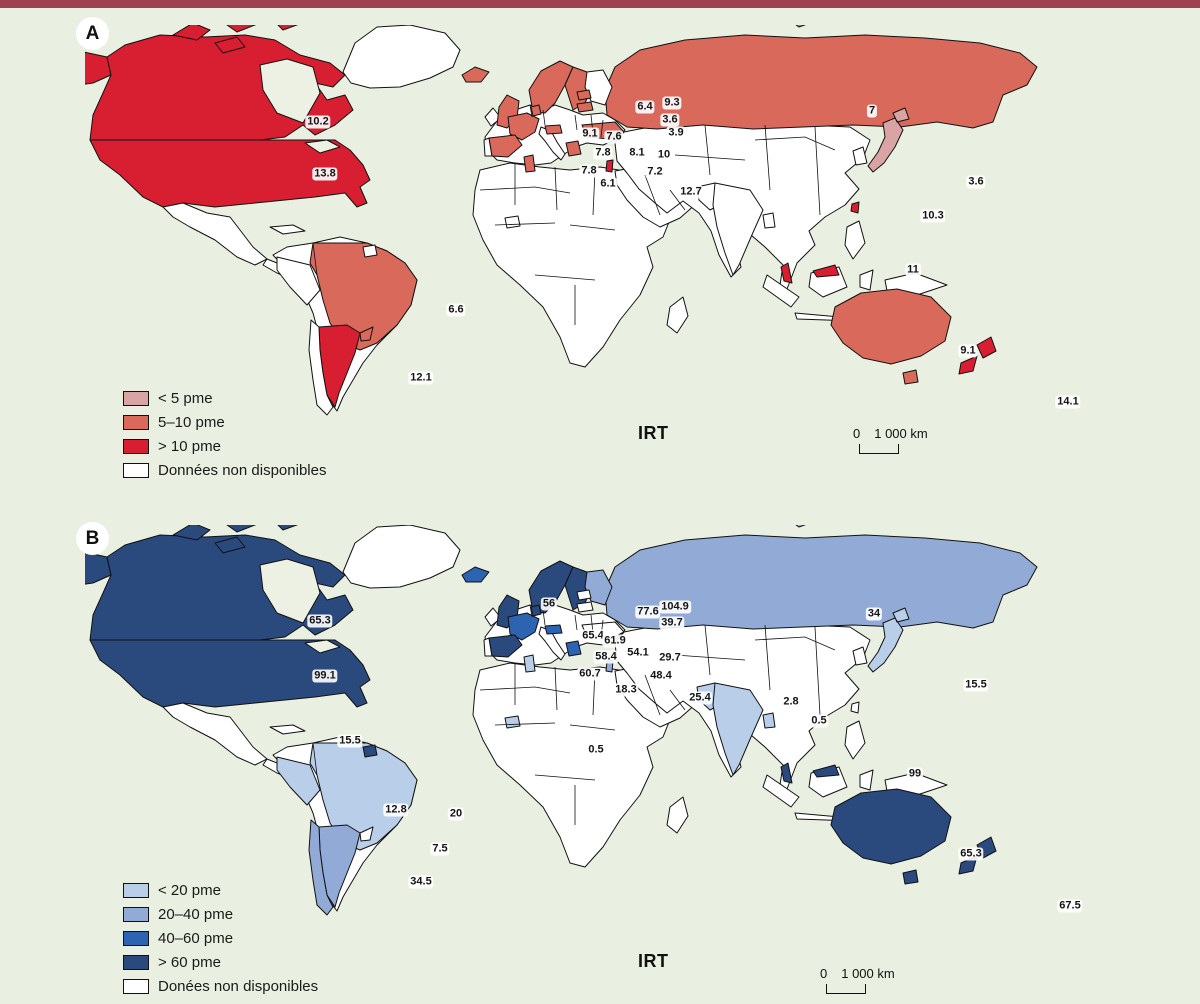 The image size is (1200, 1004). I want to click on legend-row: Données non disponibles, so click(224, 470).